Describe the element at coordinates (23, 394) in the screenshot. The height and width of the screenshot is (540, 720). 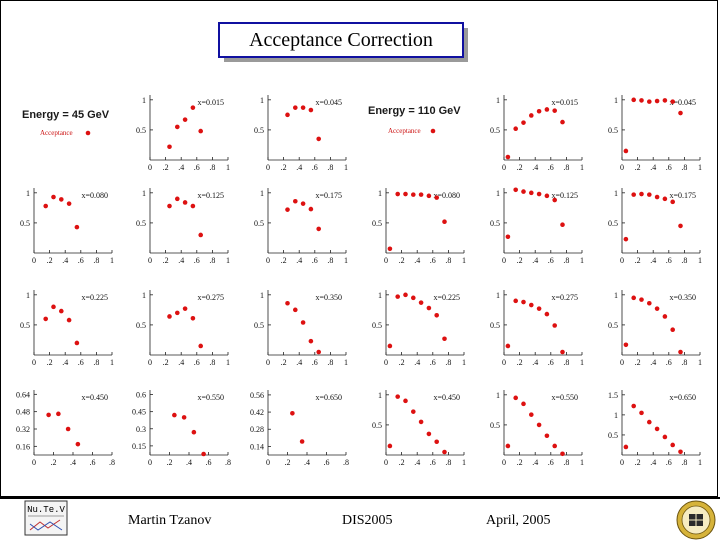
I see `y-tick-label: 0.64` at that location.